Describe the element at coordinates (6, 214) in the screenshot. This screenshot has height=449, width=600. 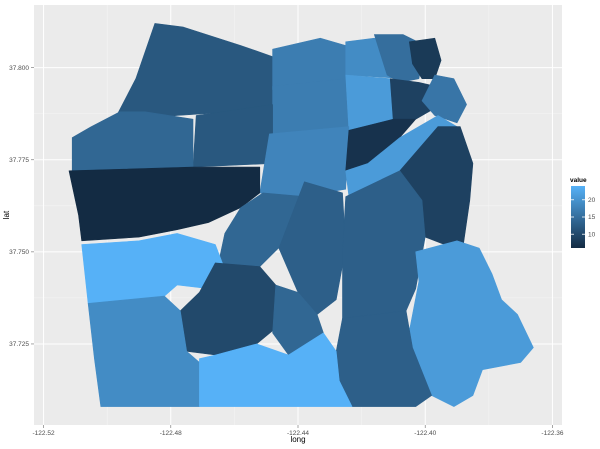
I see `y-axis-title: lat` at that location.